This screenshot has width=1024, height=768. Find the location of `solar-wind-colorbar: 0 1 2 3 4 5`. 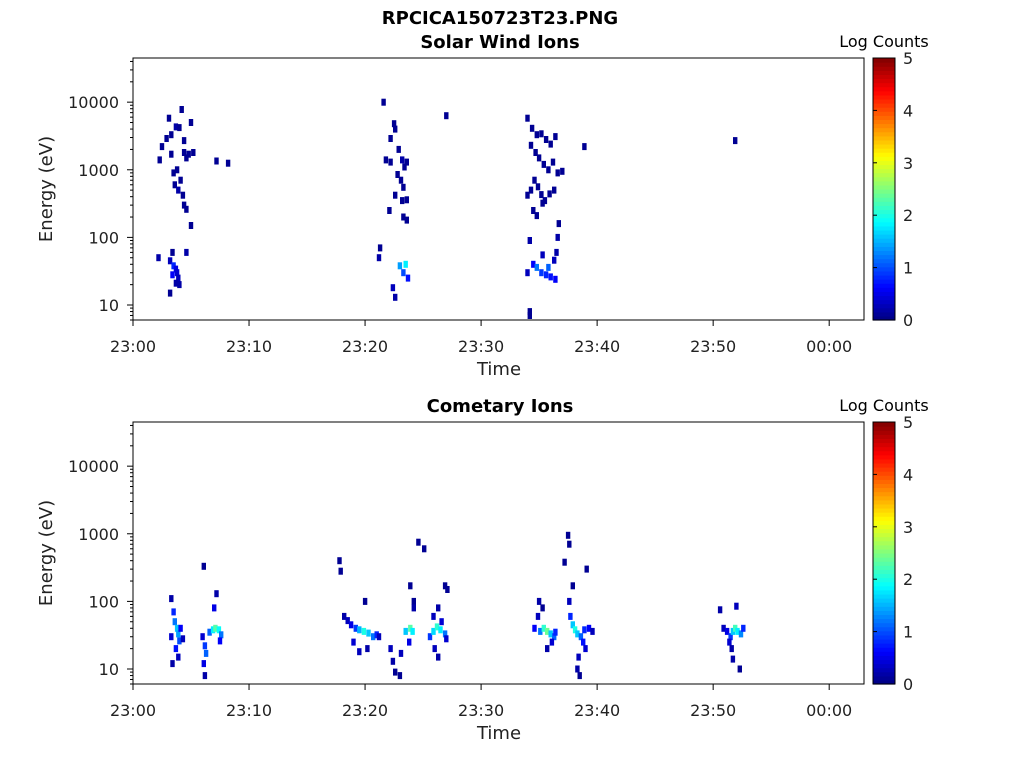

solar-wind-colorbar: 0 1 2 3 4 5 is located at coordinates (892, 189).